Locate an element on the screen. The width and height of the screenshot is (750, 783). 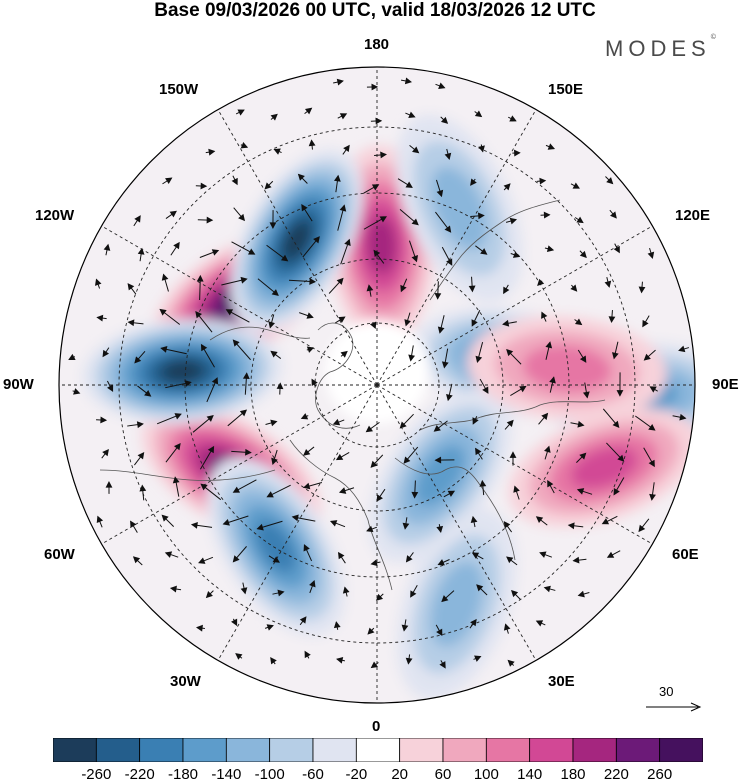
colorbar-tick-label: -140 is located at coordinates (226, 774).